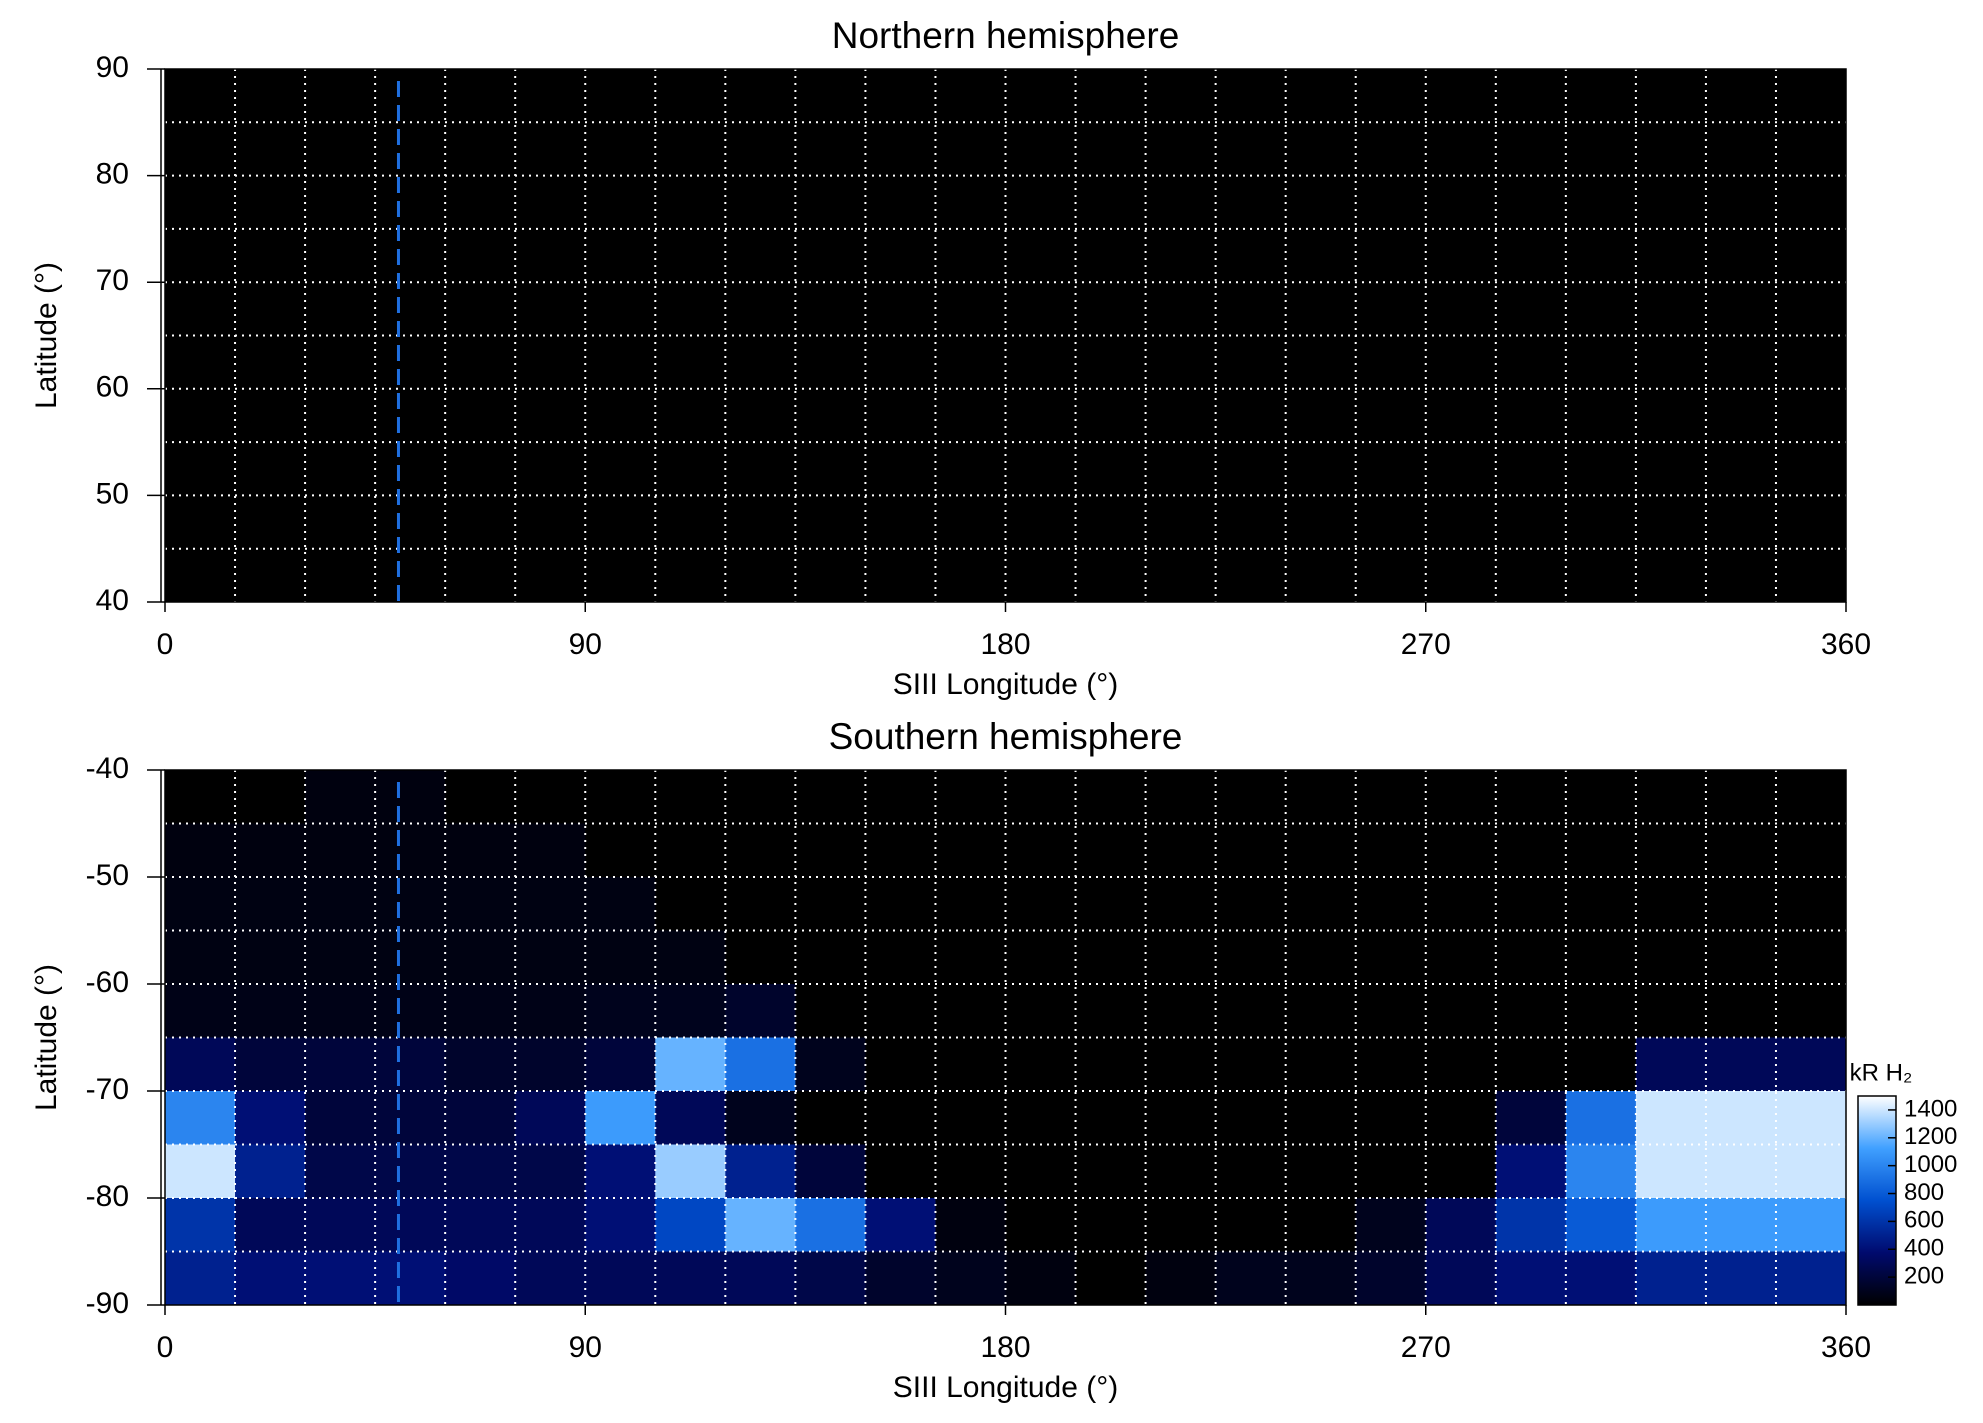 This screenshot has height=1423, width=1983. Describe the element at coordinates (112, 387) in the screenshot. I see `y-tick-label: 60` at that location.